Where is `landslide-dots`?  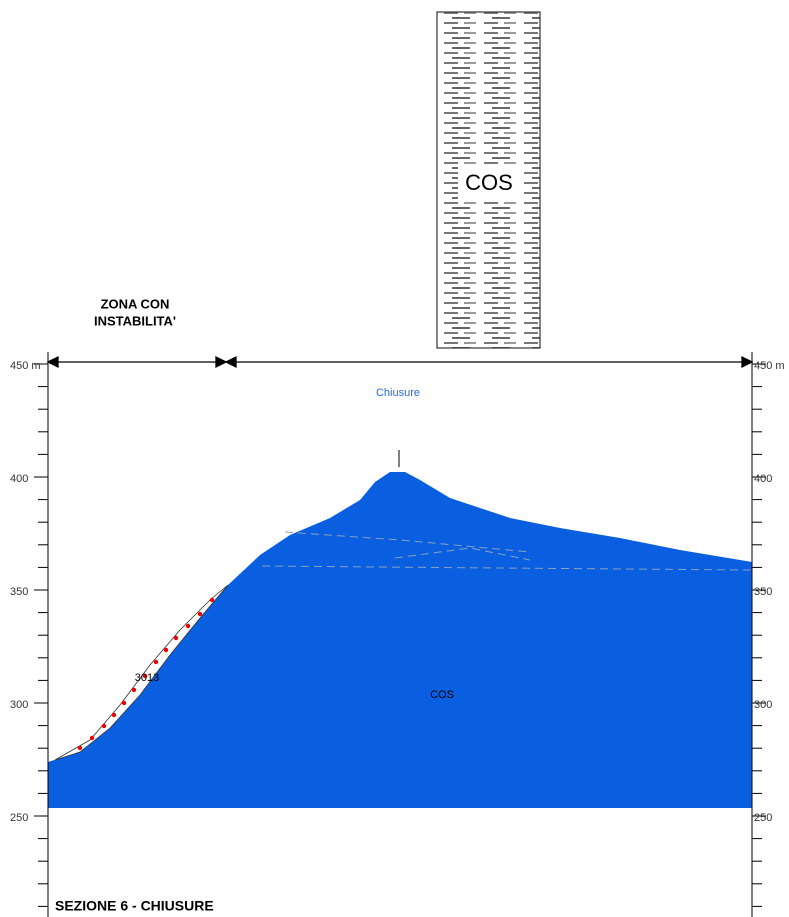 landslide-dots is located at coordinates (146, 674).